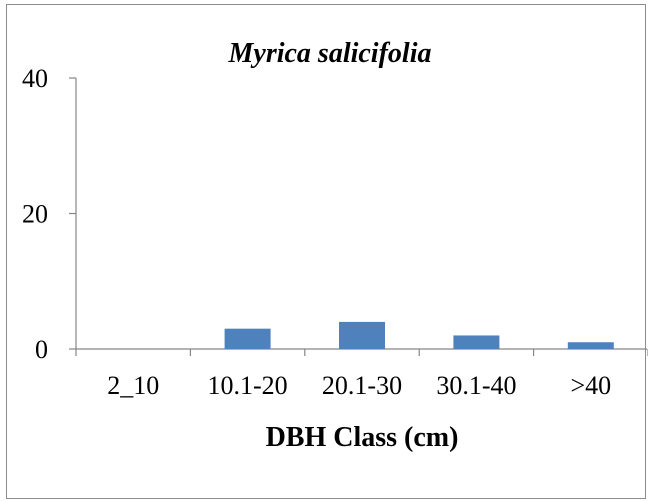  I want to click on bars, so click(419, 335).